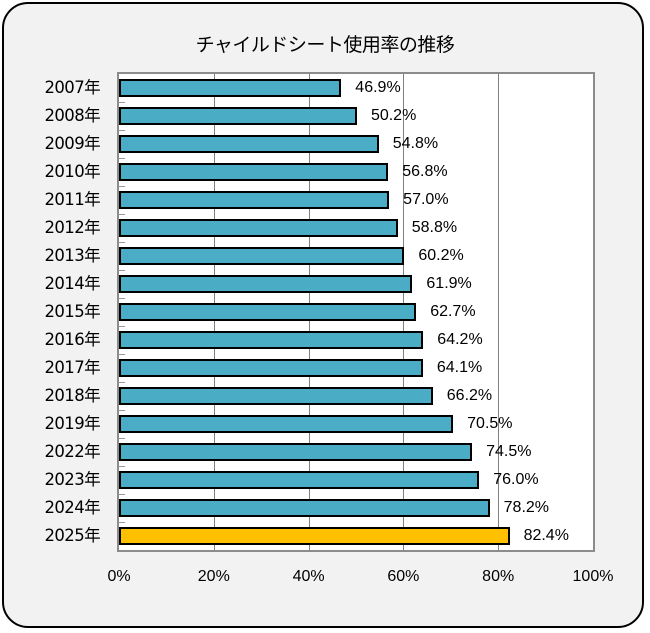  What do you see at coordinates (526, 507) in the screenshot?
I see `bar-value-label: 78.2%` at bounding box center [526, 507].